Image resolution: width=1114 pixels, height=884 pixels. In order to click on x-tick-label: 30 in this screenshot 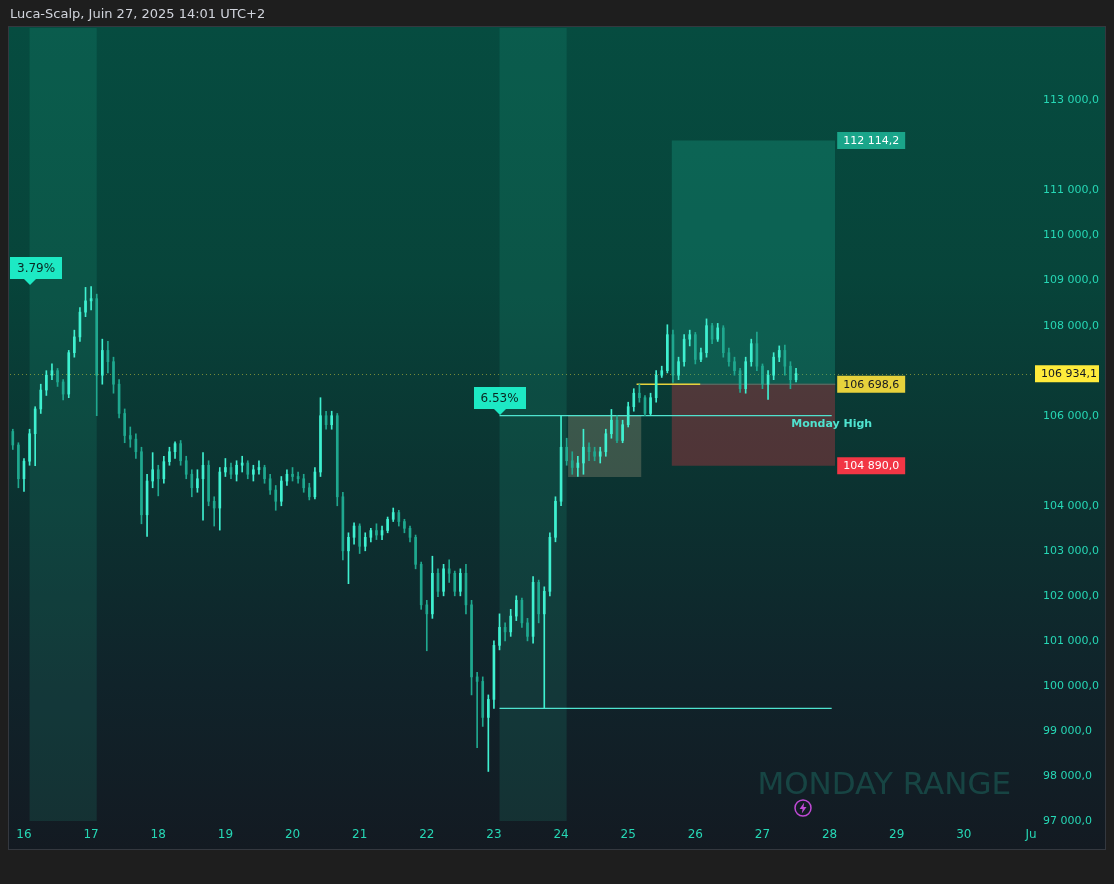, I will do `click(964, 834)`.